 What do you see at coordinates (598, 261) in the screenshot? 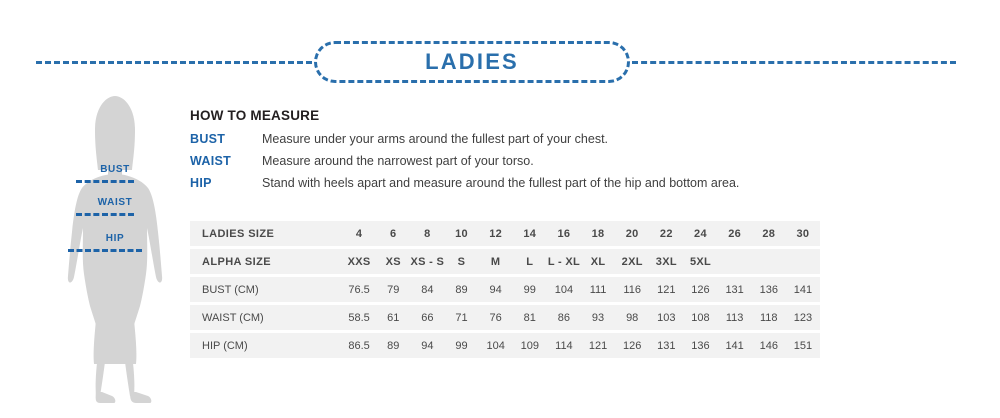
I see `table-cell: XL` at bounding box center [598, 261].